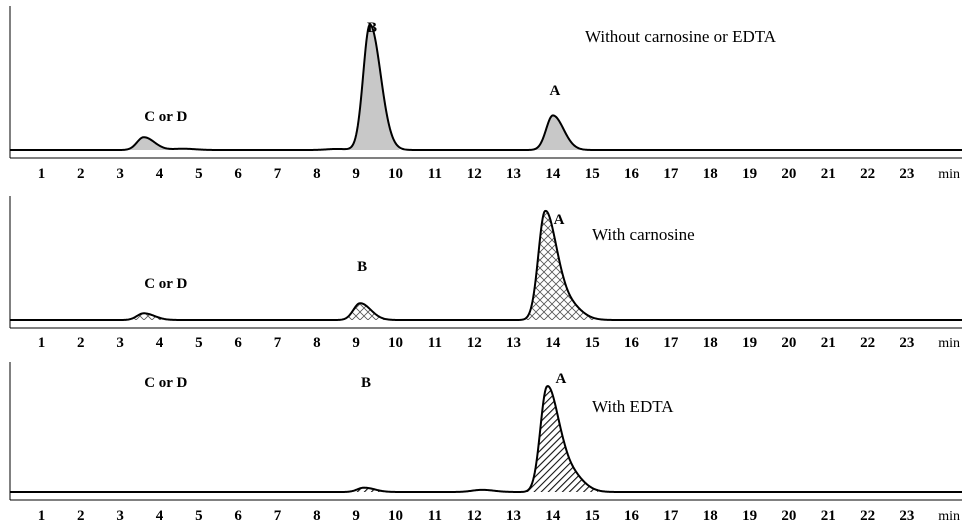 This screenshot has width=967, height=528. I want to click on panel-title: With EDTA, so click(633, 406).